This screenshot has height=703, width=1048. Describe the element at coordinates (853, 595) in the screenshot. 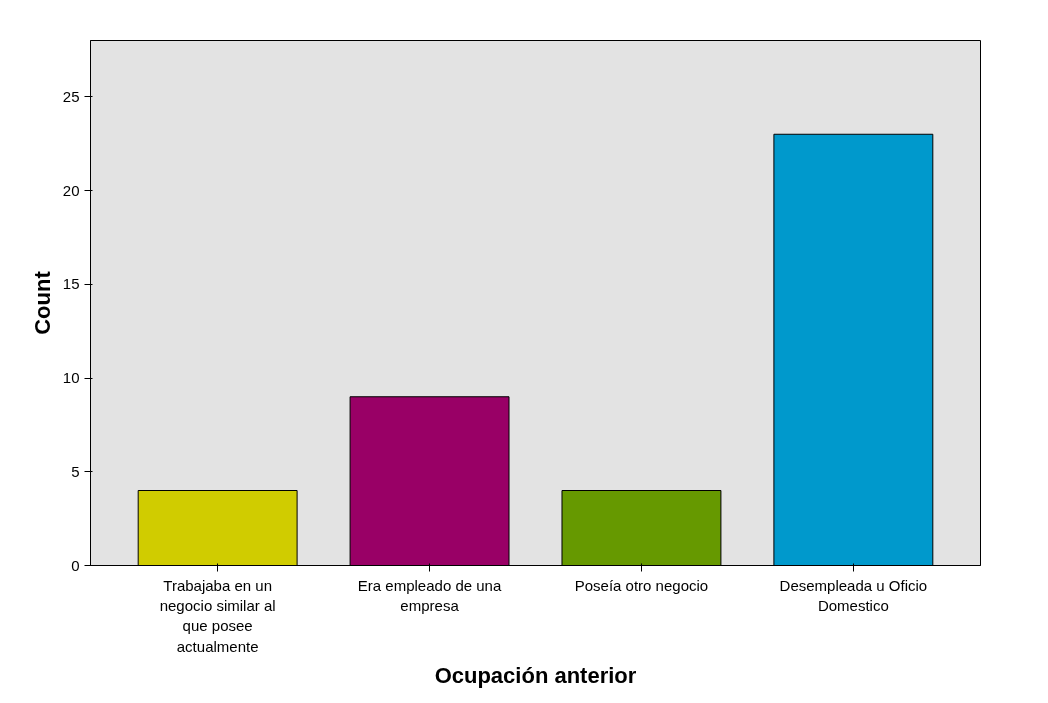

I see `x-tick-label: Desempleada u Oficio Domestico` at that location.